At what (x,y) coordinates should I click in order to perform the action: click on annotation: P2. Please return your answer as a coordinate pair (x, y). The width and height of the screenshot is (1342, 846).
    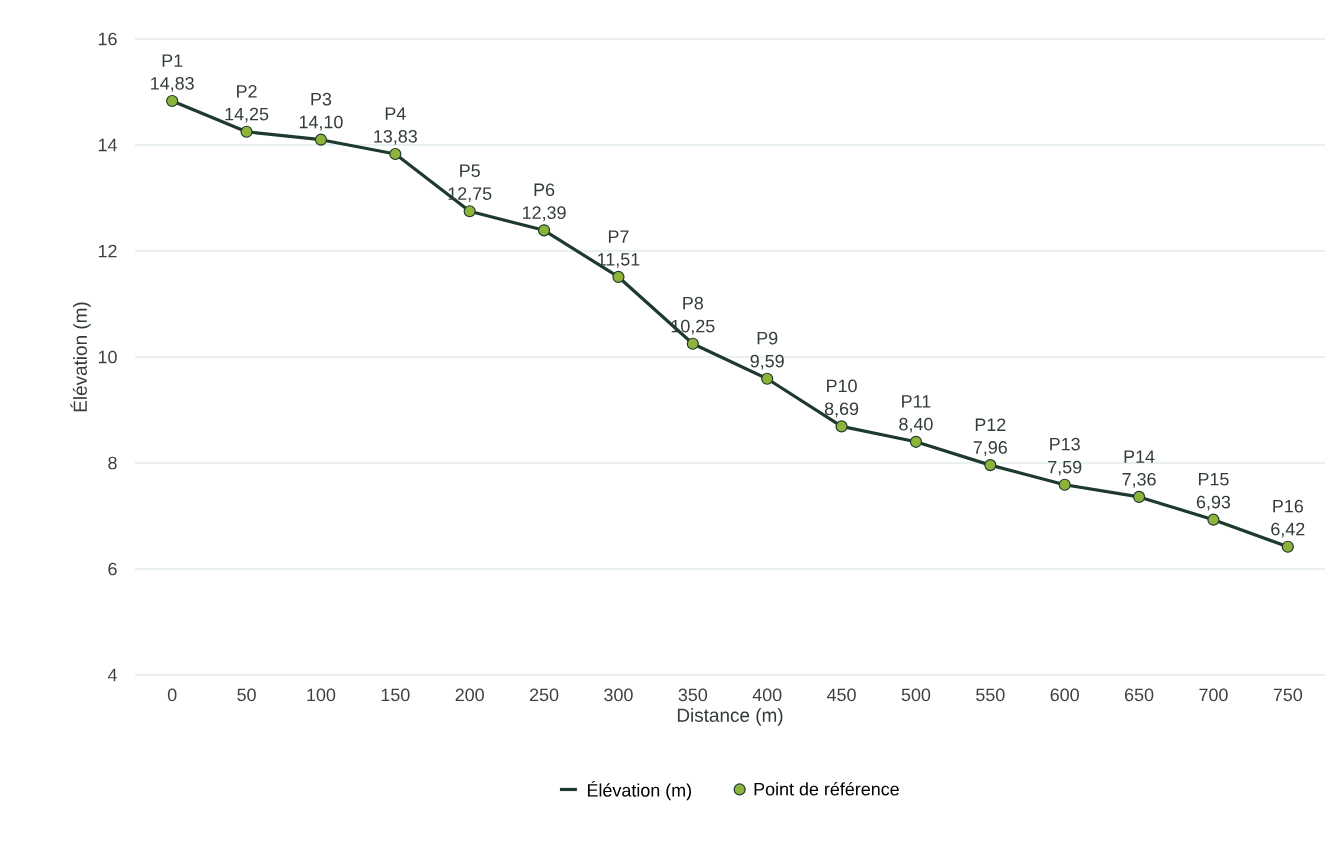
    Looking at the image, I should click on (247, 91).